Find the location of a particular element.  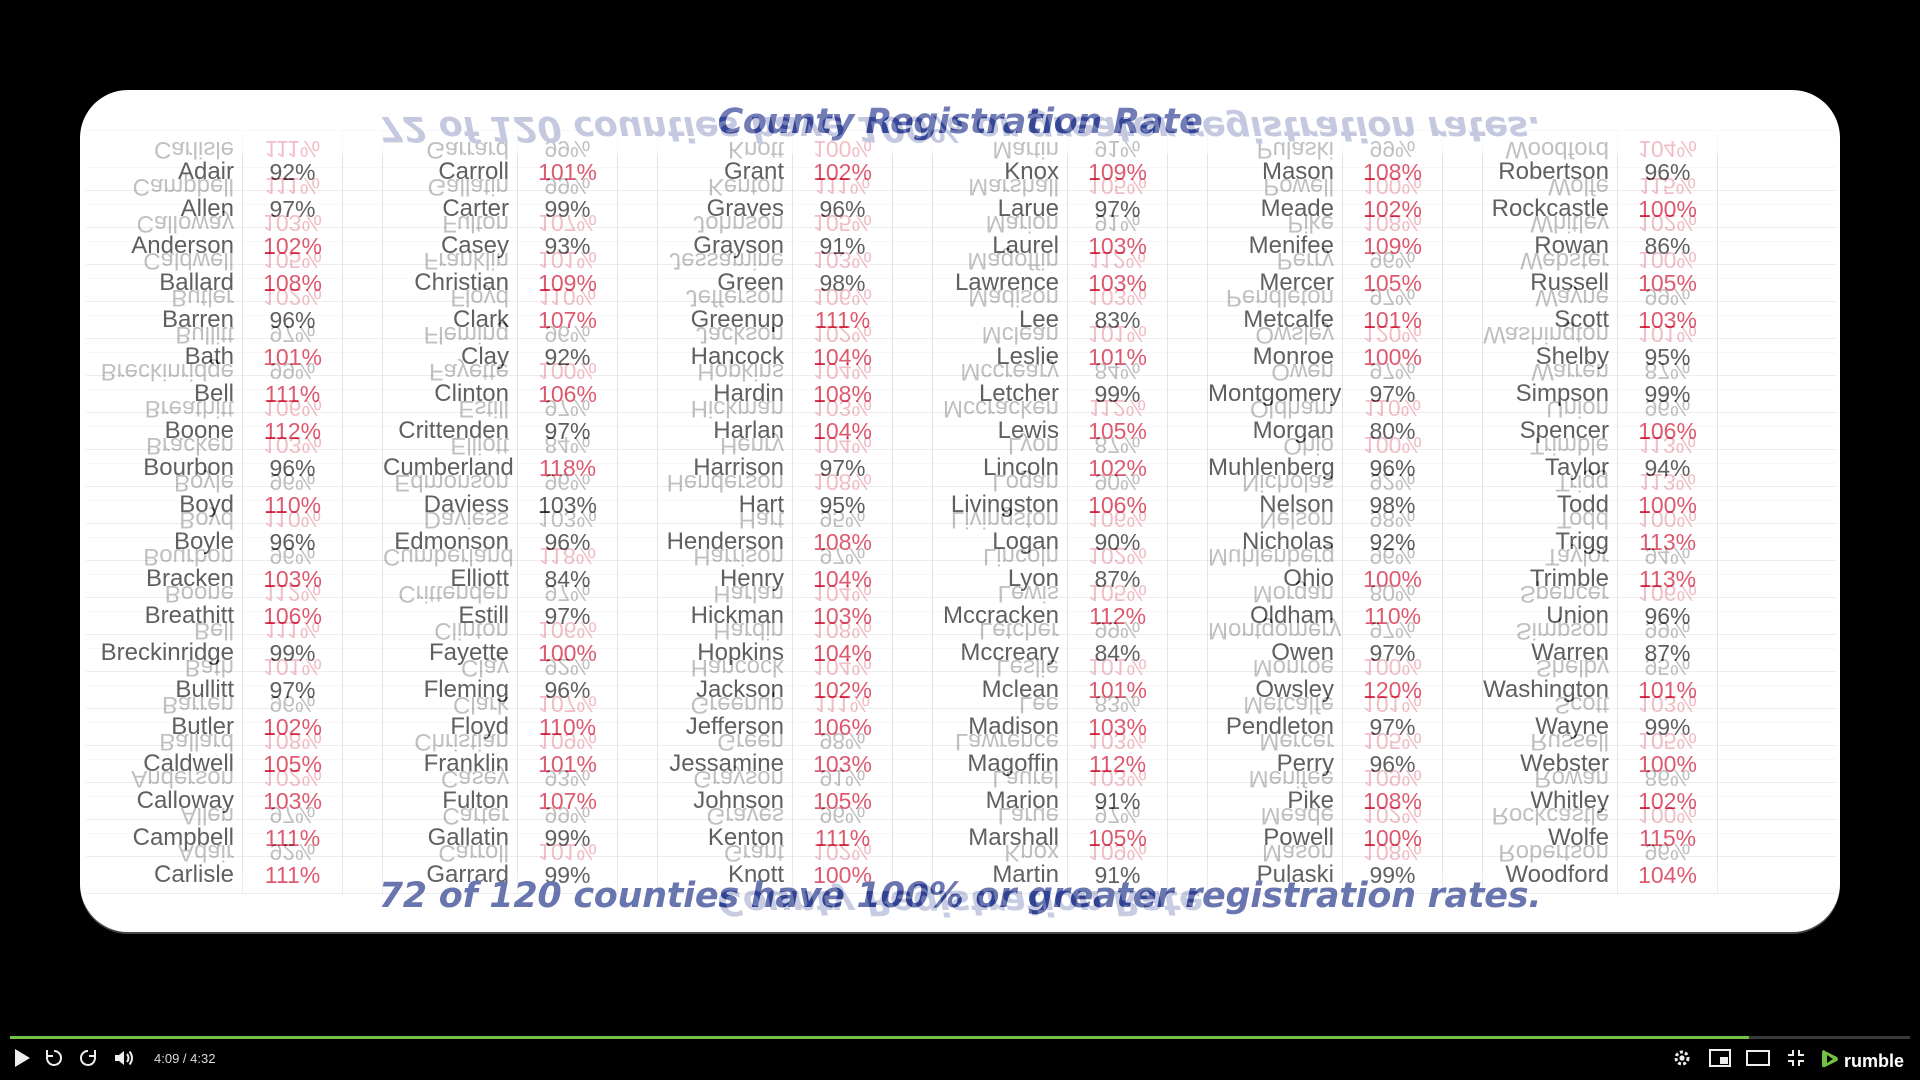

forward-button is located at coordinates (88, 1060).